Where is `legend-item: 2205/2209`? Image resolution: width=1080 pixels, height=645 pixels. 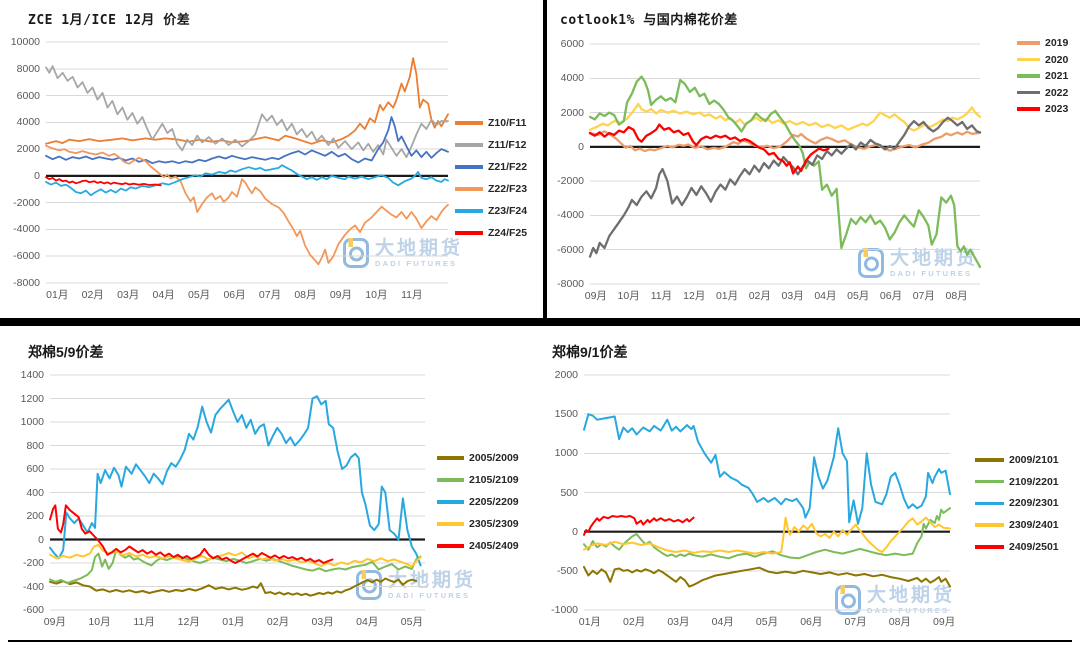 legend-item: 2205/2209 is located at coordinates (478, 502).